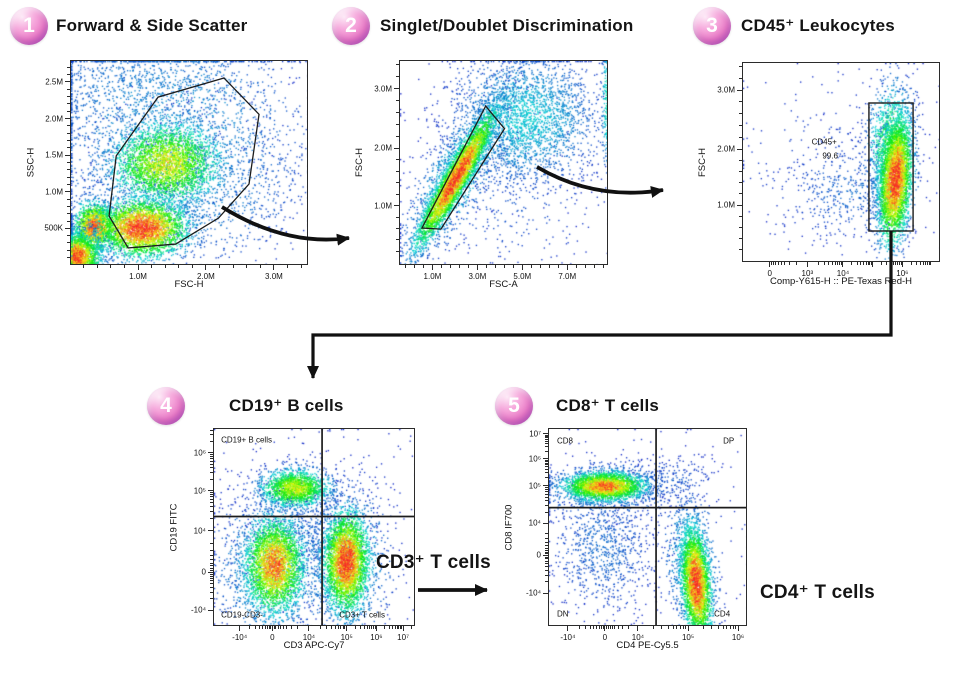 The image size is (954, 674). What do you see at coordinates (383, 148) in the screenshot?
I see `y-tick-label: 2.0M` at bounding box center [383, 148].